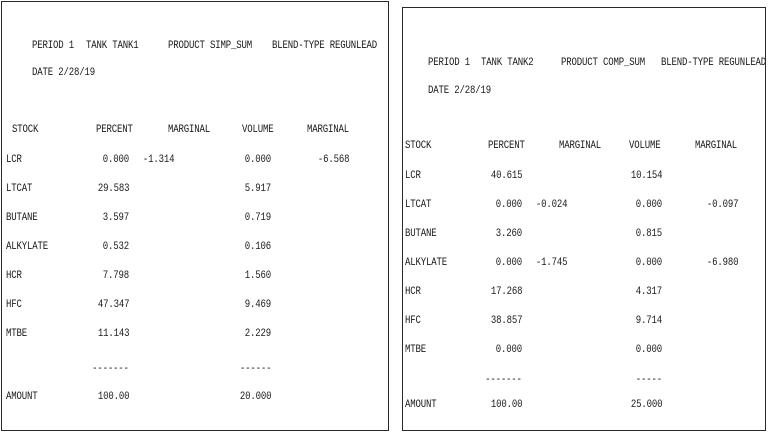 The height and width of the screenshot is (432, 768). I want to click on marginal-2-value: -6.568, so click(333, 160).